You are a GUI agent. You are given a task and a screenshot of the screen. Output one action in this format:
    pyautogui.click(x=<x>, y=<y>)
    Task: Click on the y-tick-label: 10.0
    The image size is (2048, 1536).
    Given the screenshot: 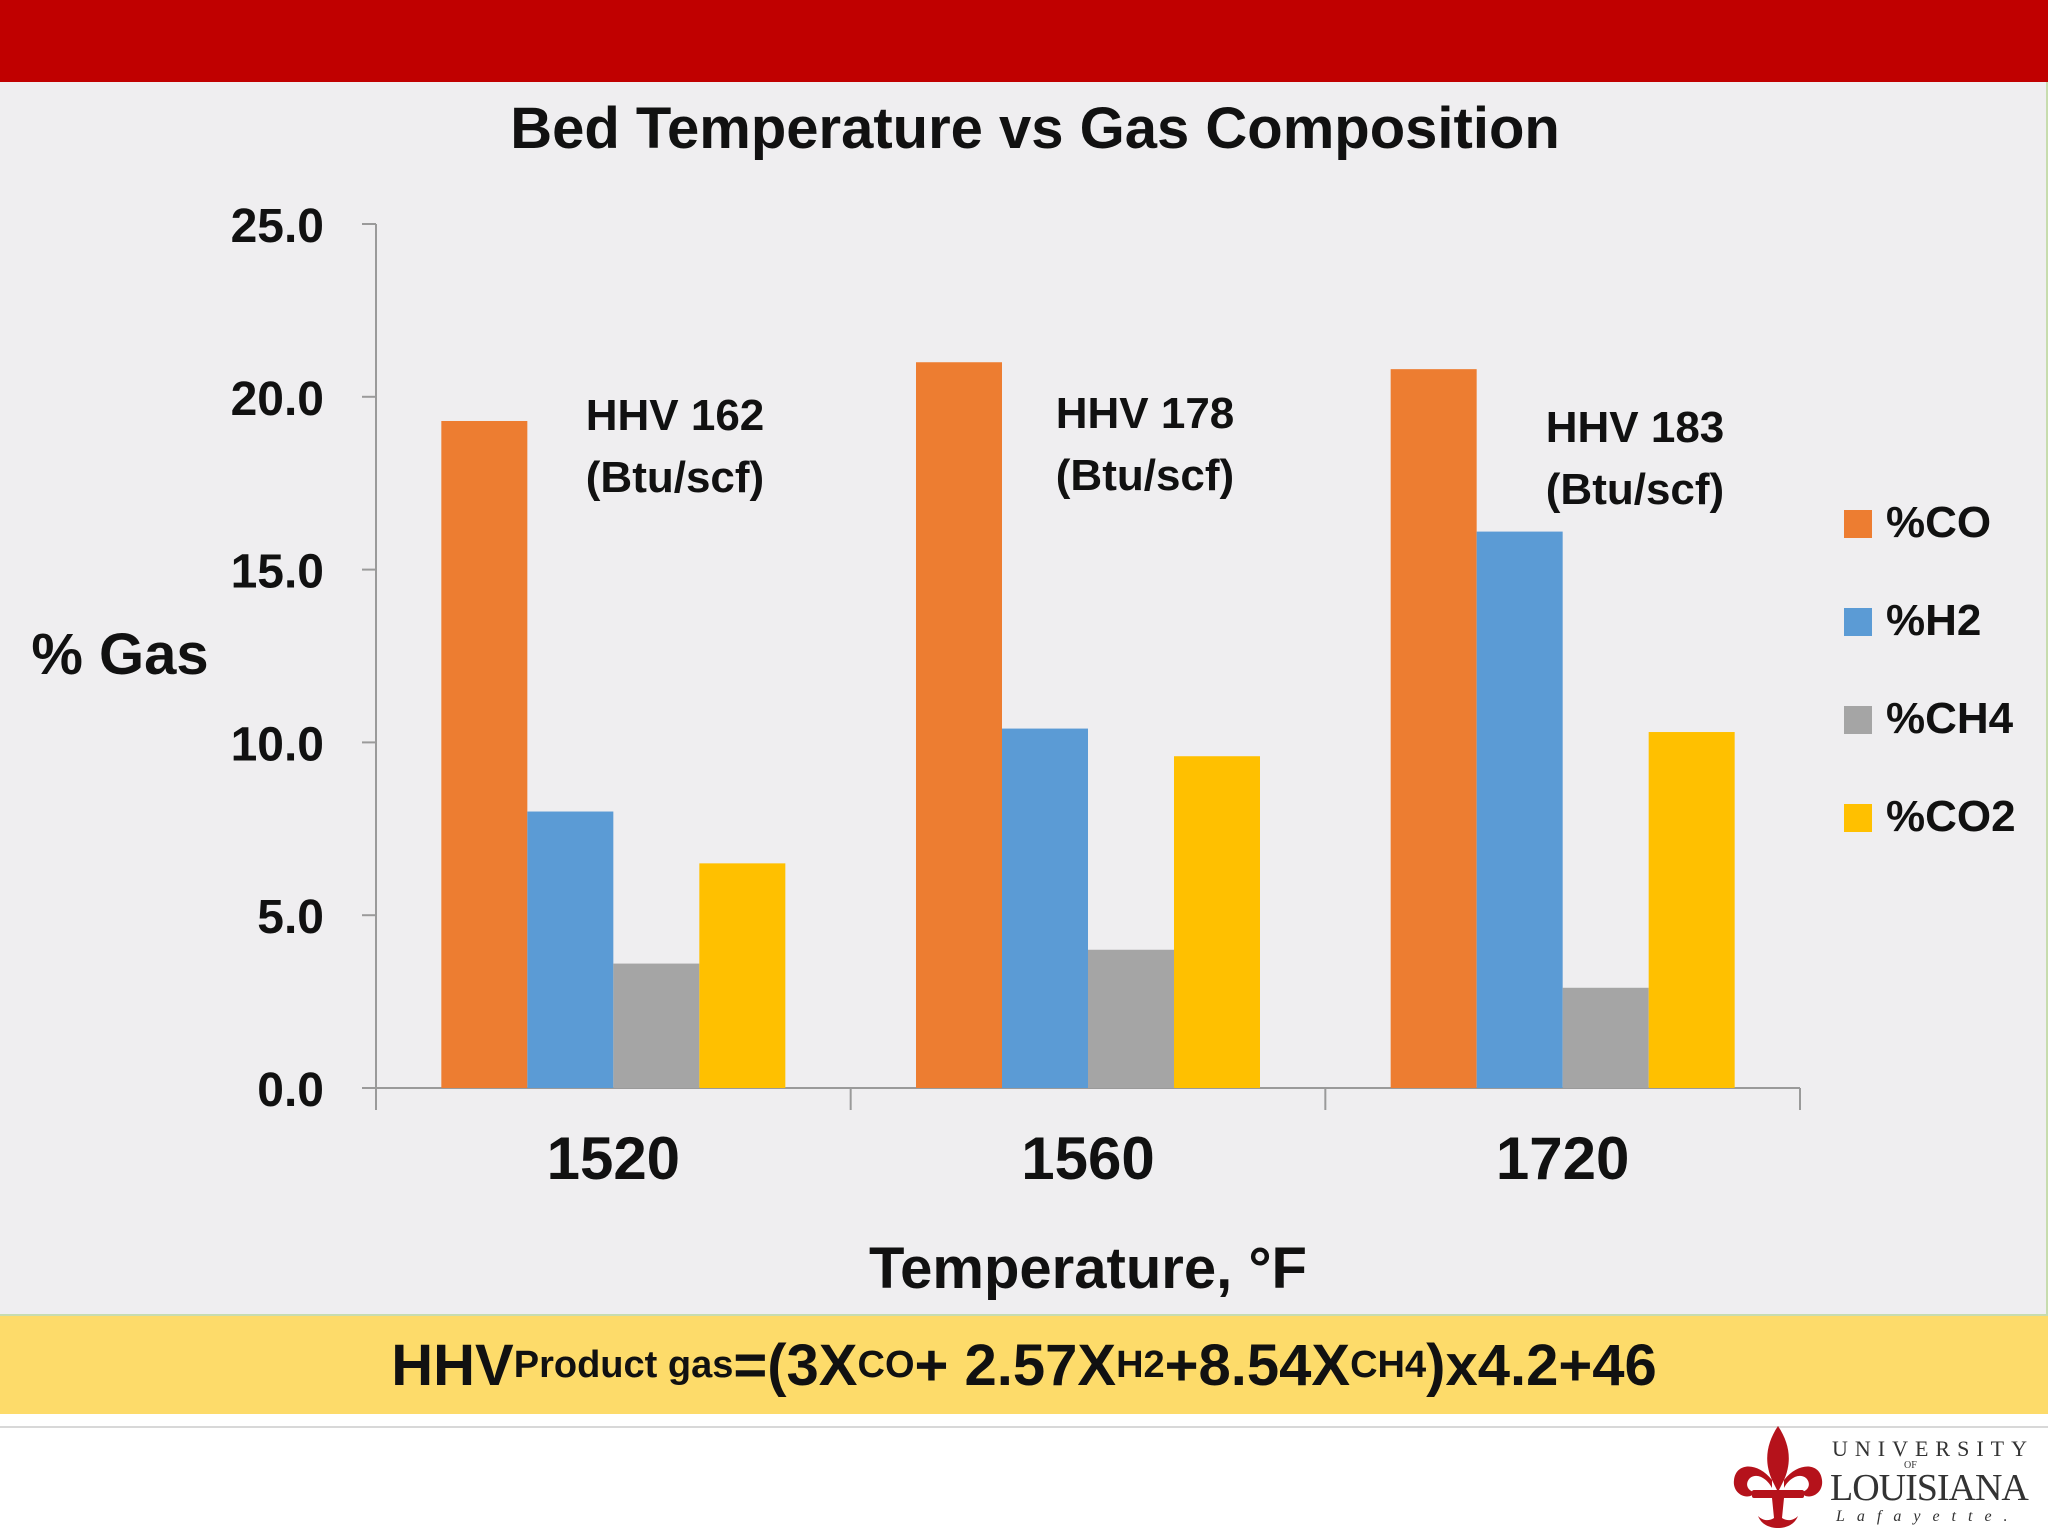 What is the action you would take?
    pyautogui.click(x=277, y=744)
    